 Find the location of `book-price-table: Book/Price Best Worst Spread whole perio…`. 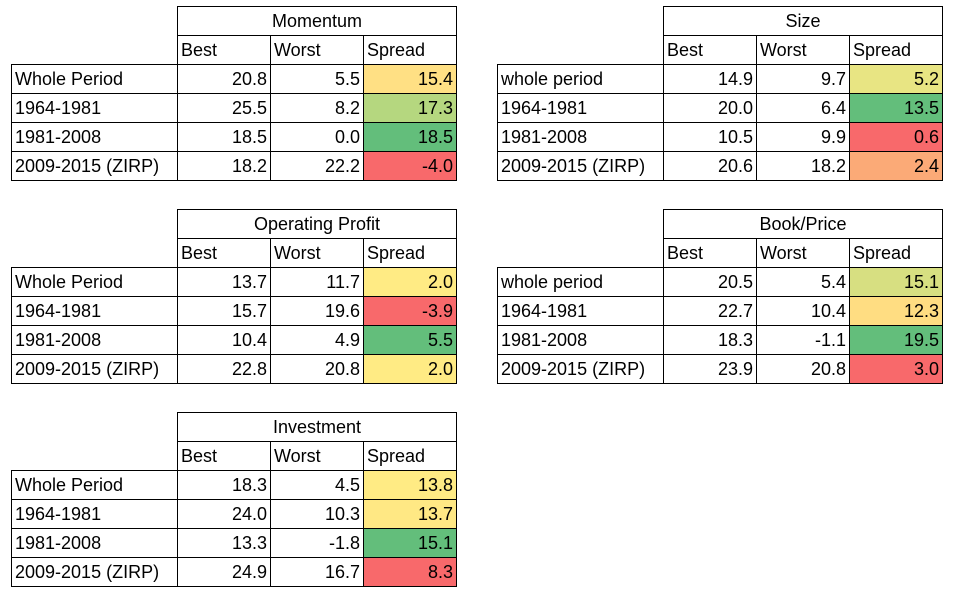

book-price-table: Book/Price Best Worst Spread whole perio… is located at coordinates (720, 296).